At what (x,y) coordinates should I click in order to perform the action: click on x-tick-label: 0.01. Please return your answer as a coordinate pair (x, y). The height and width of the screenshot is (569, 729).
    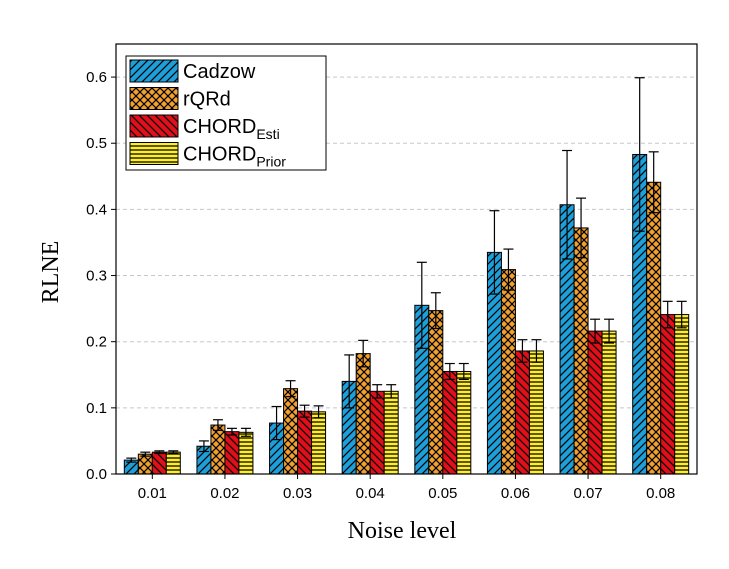
    Looking at the image, I should click on (152, 493).